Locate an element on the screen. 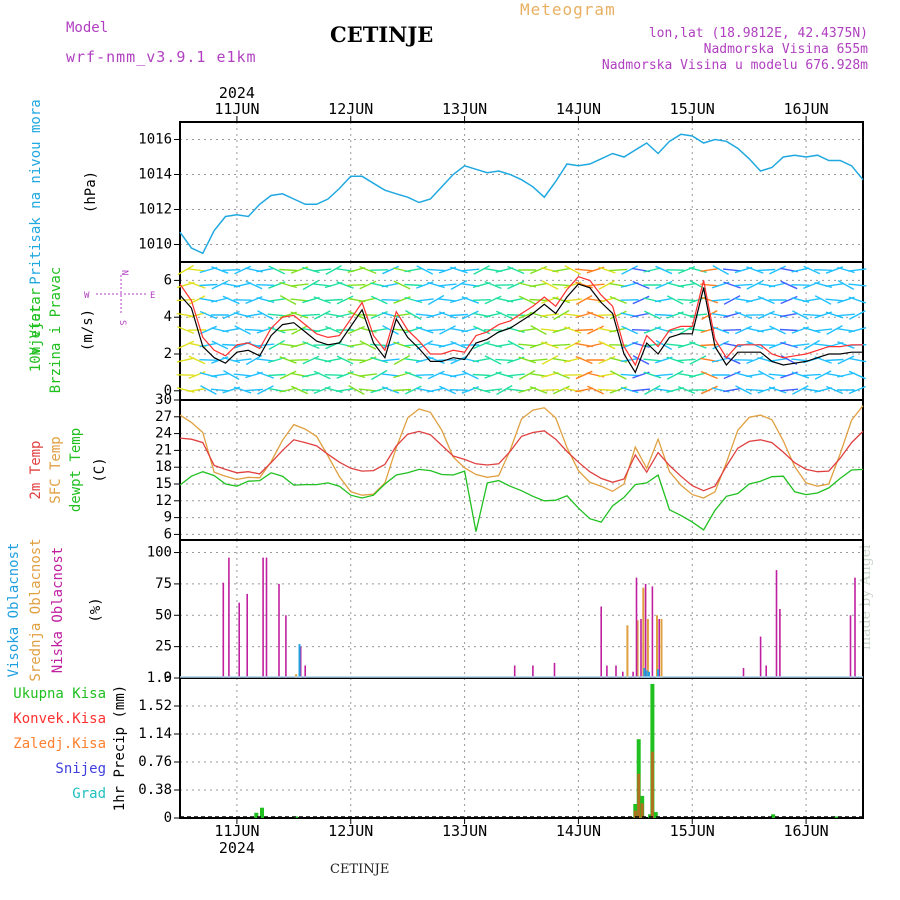 This screenshot has width=900, height=900. dewpt-series-line is located at coordinates (521, 500).